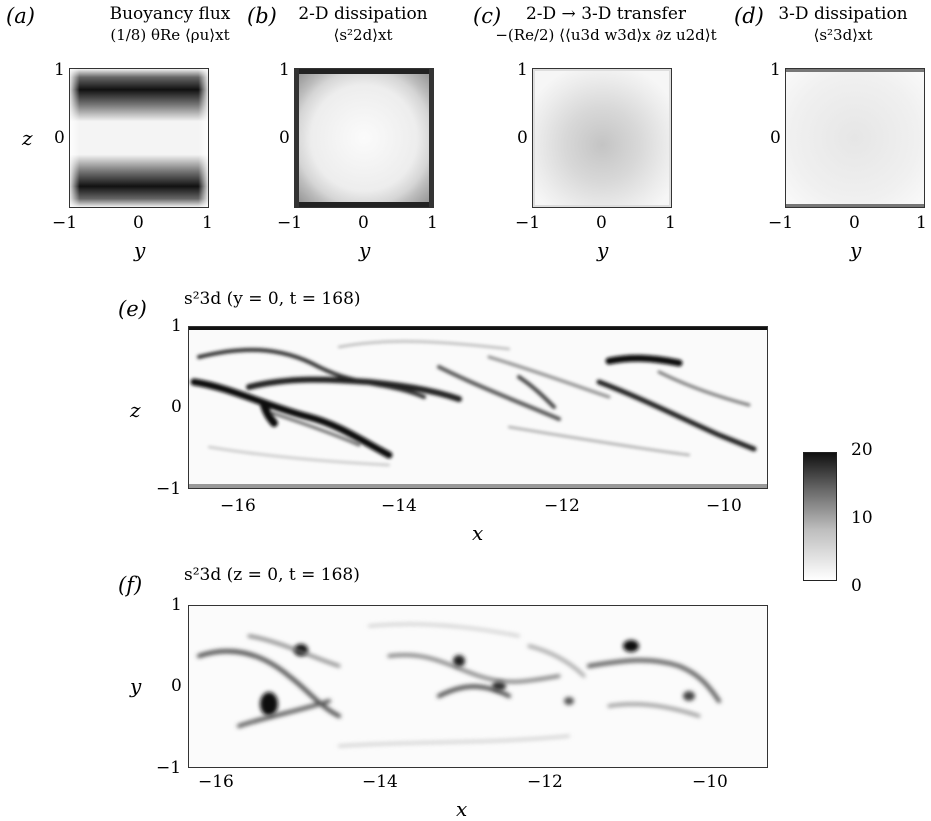 This screenshot has height=821, width=931. I want to click on panel-a-xtick-0: 0, so click(138, 223).